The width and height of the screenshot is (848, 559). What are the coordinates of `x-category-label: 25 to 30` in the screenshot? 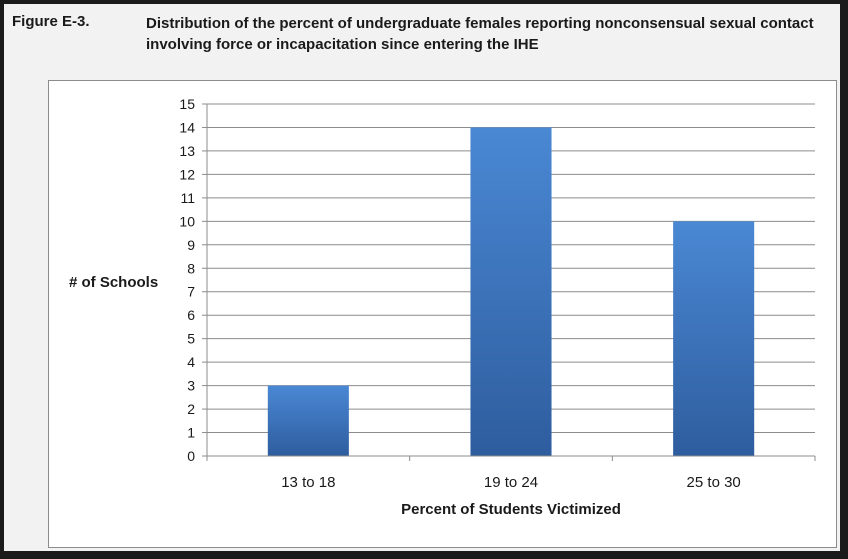 It's located at (714, 482).